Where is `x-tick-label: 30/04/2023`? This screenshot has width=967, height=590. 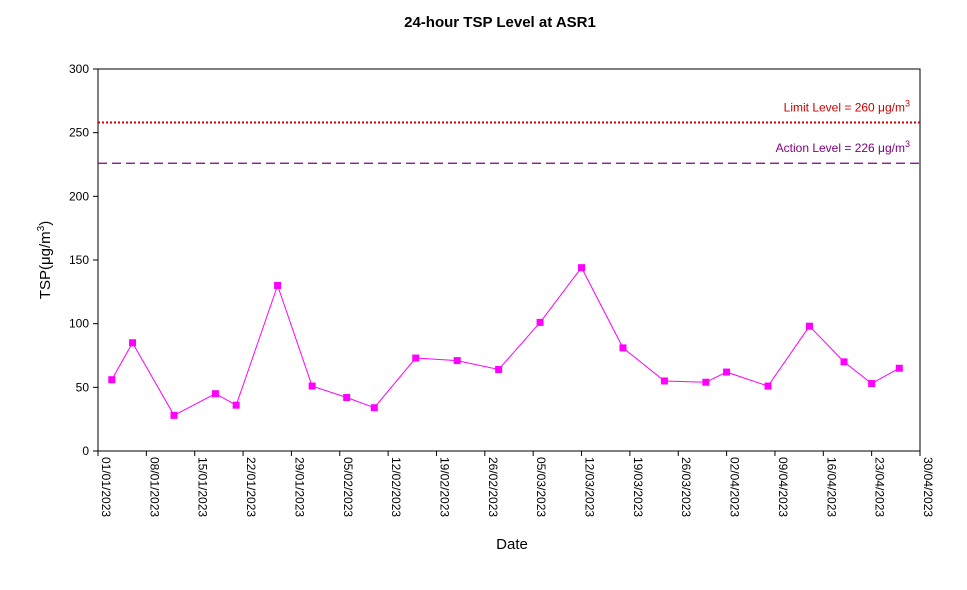
x-tick-label: 30/04/2023 is located at coordinates (928, 487).